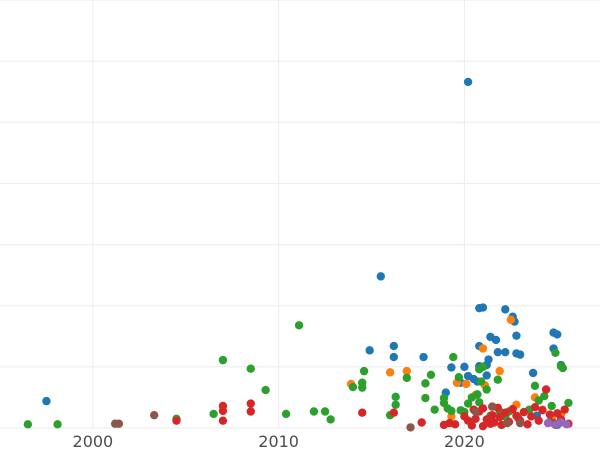  I want to click on x-axis-tick-labels: 2000 2010 2020, so click(279, 441).